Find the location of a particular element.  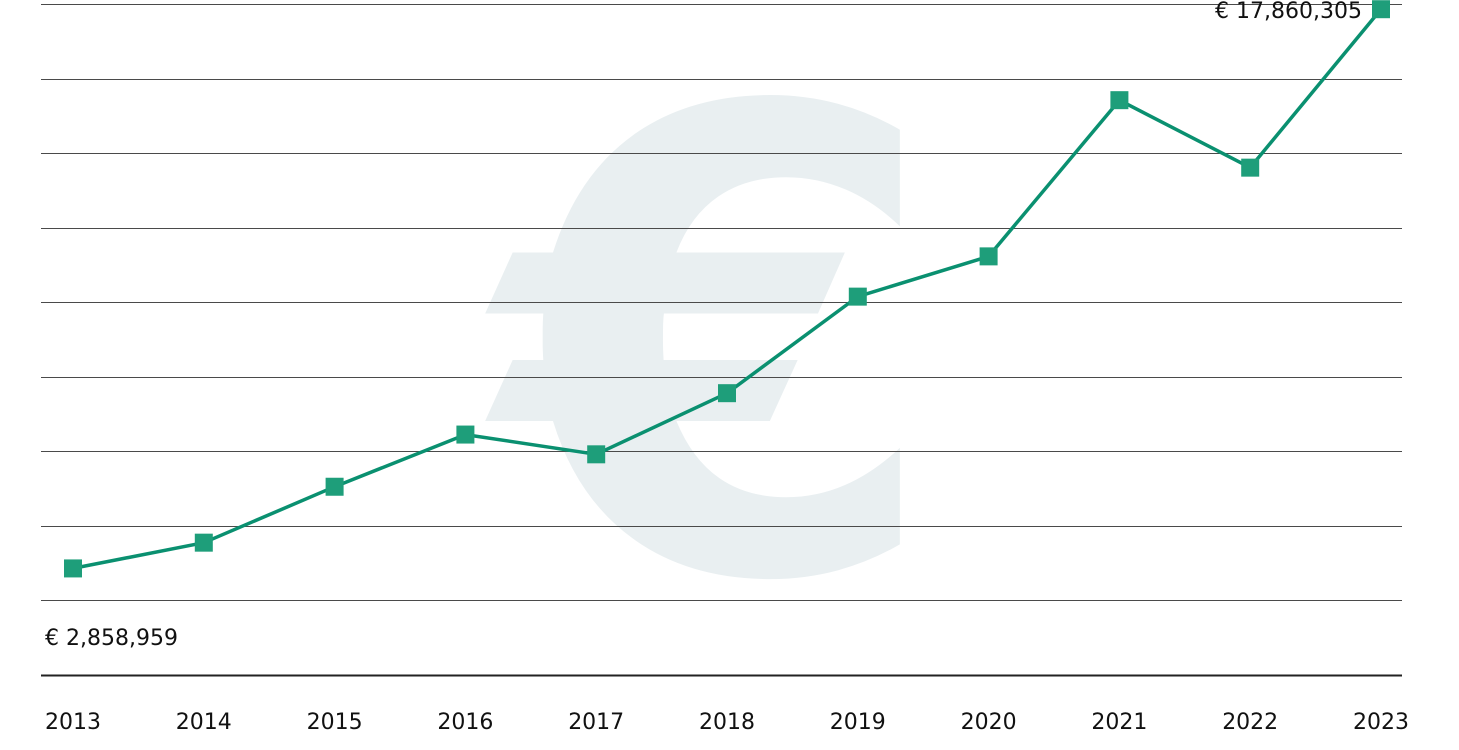

data-label-2023: € 17,860,305 is located at coordinates (1288, 12).